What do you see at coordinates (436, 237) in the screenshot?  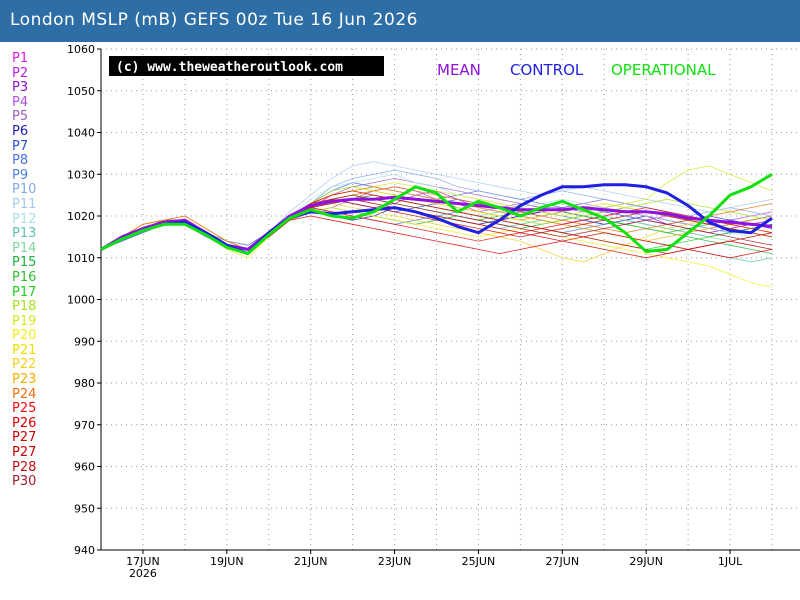 I see `series-line-p27` at bounding box center [436, 237].